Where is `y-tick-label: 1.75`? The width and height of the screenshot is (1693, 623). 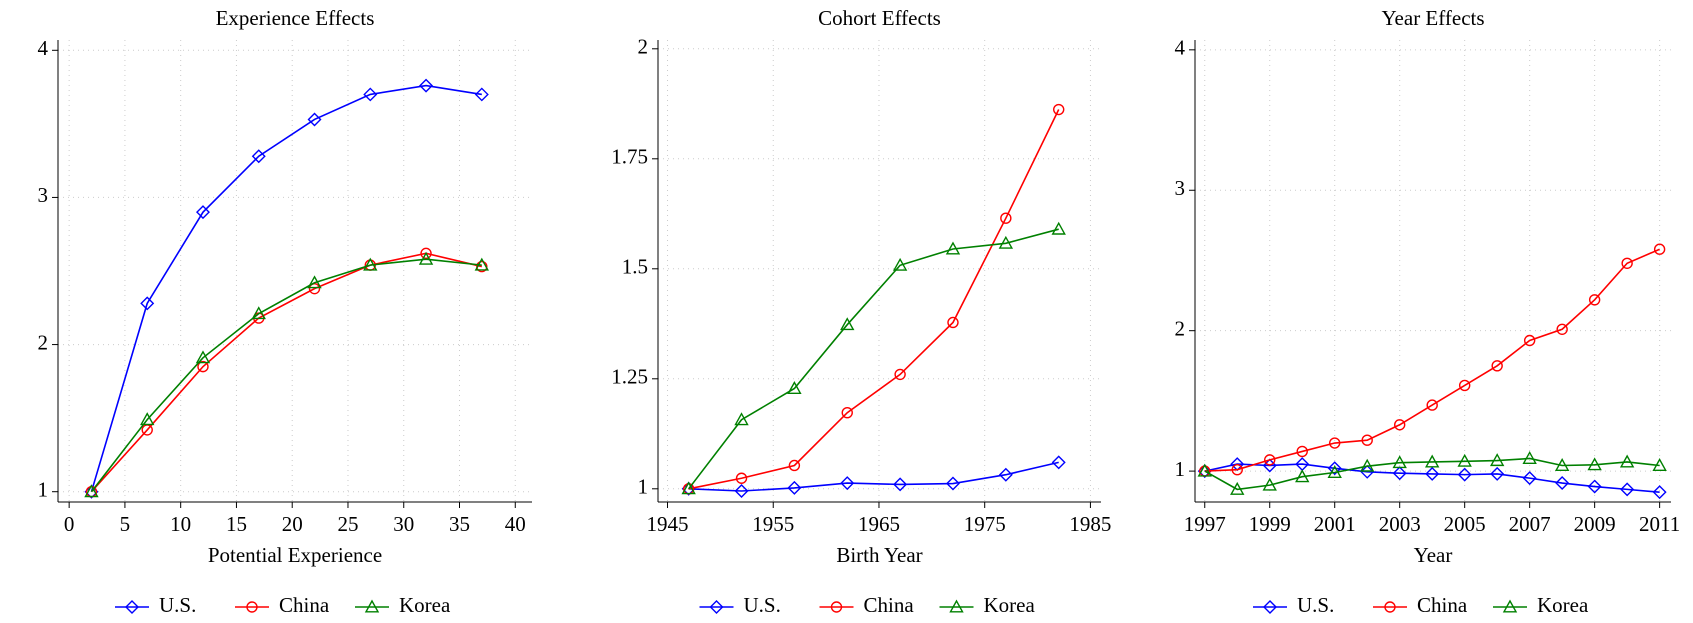 y-tick-label: 1.75 is located at coordinates (629, 157).